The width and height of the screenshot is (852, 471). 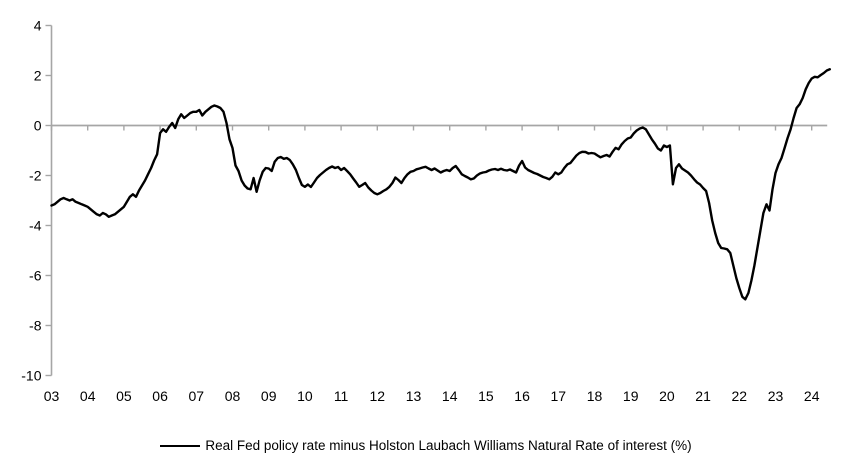 What do you see at coordinates (160, 396) in the screenshot?
I see `x-tick-label: 06` at bounding box center [160, 396].